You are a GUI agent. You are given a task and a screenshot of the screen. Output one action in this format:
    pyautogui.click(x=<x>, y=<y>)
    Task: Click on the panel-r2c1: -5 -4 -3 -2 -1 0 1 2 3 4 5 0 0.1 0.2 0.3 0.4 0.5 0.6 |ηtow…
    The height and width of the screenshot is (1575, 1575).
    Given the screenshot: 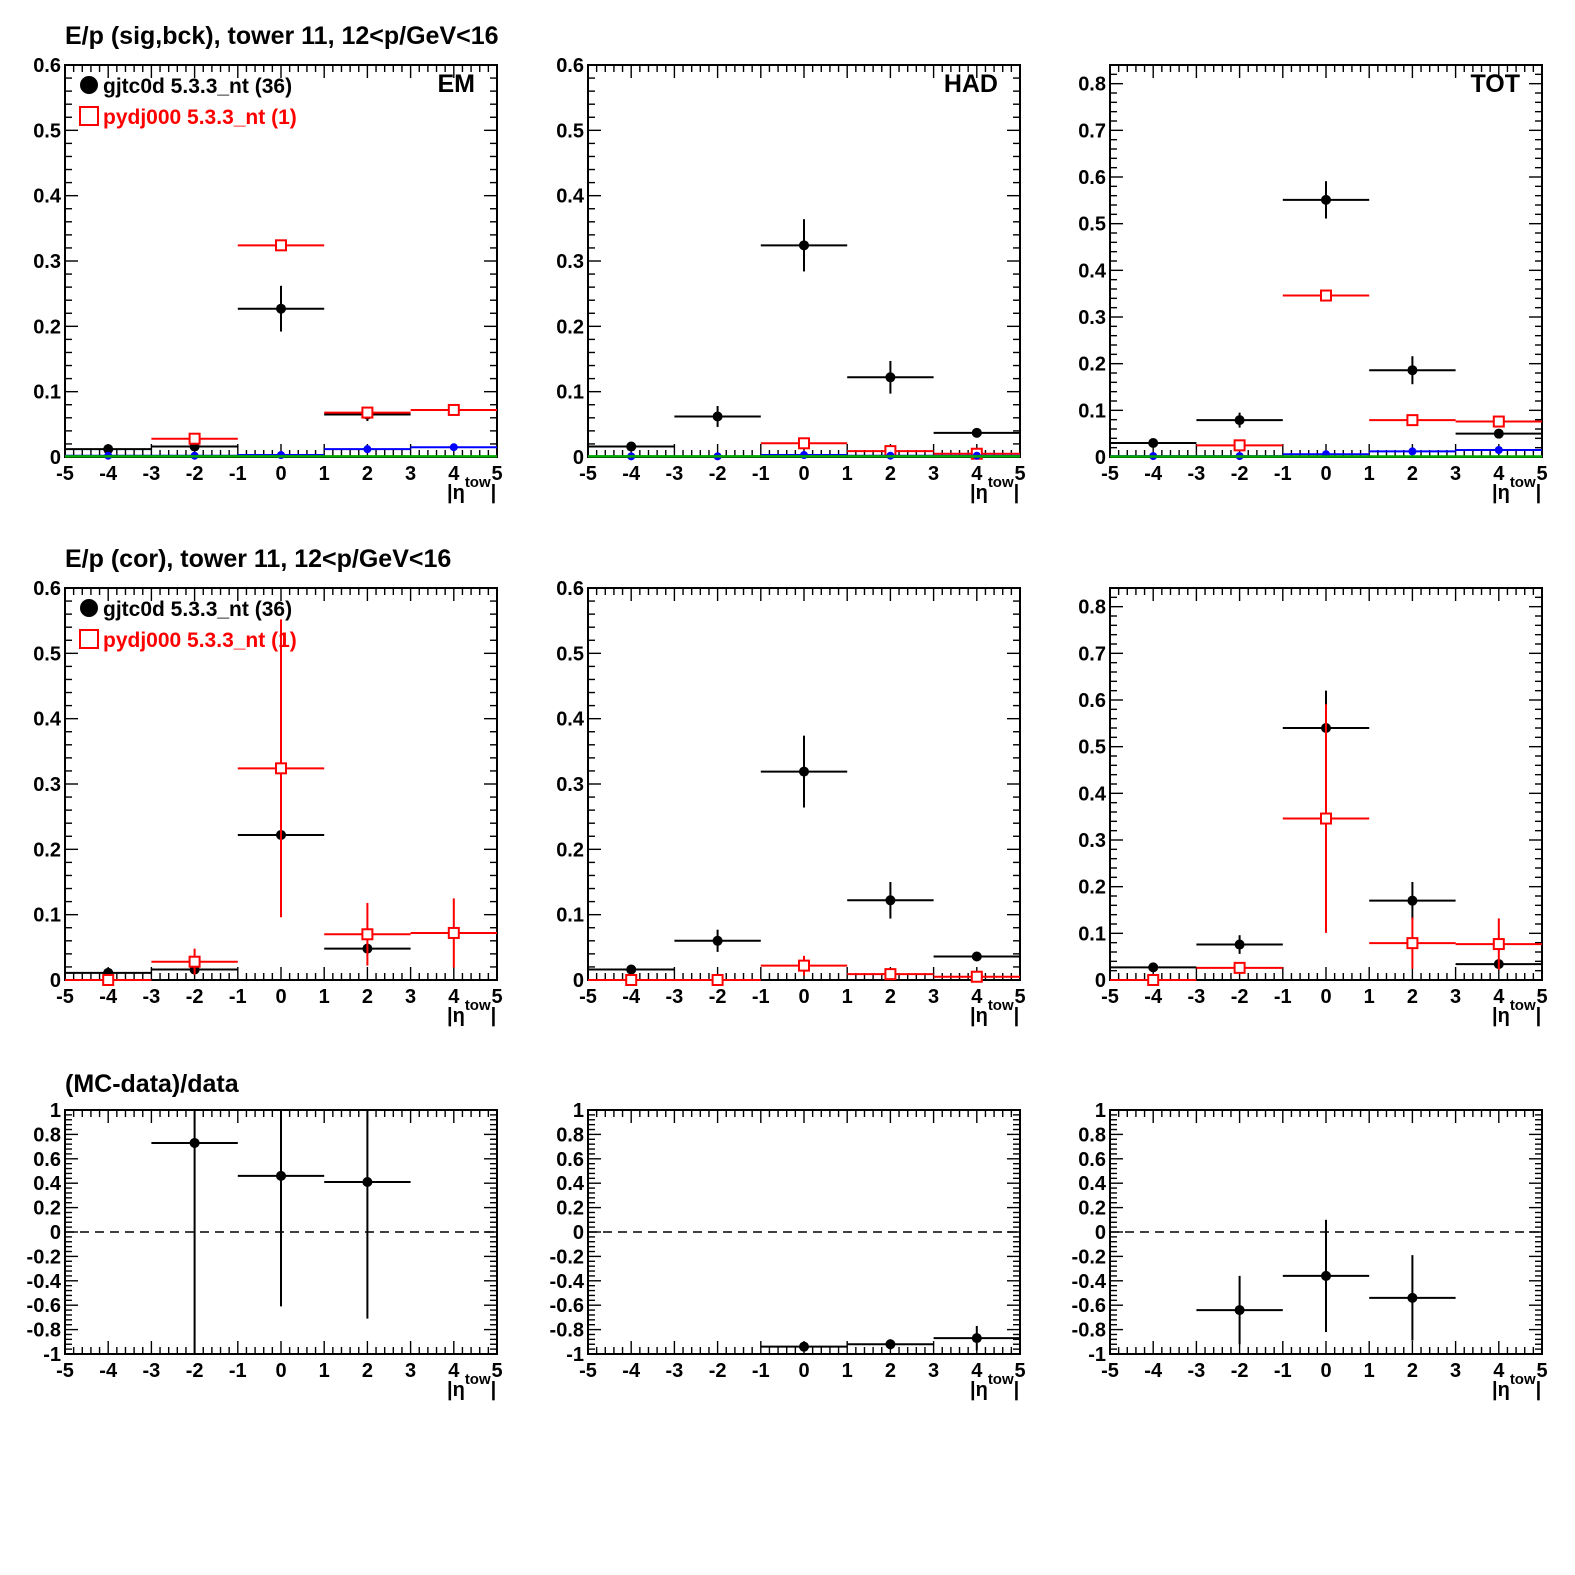 What is the action you would take?
    pyautogui.click(x=267, y=802)
    